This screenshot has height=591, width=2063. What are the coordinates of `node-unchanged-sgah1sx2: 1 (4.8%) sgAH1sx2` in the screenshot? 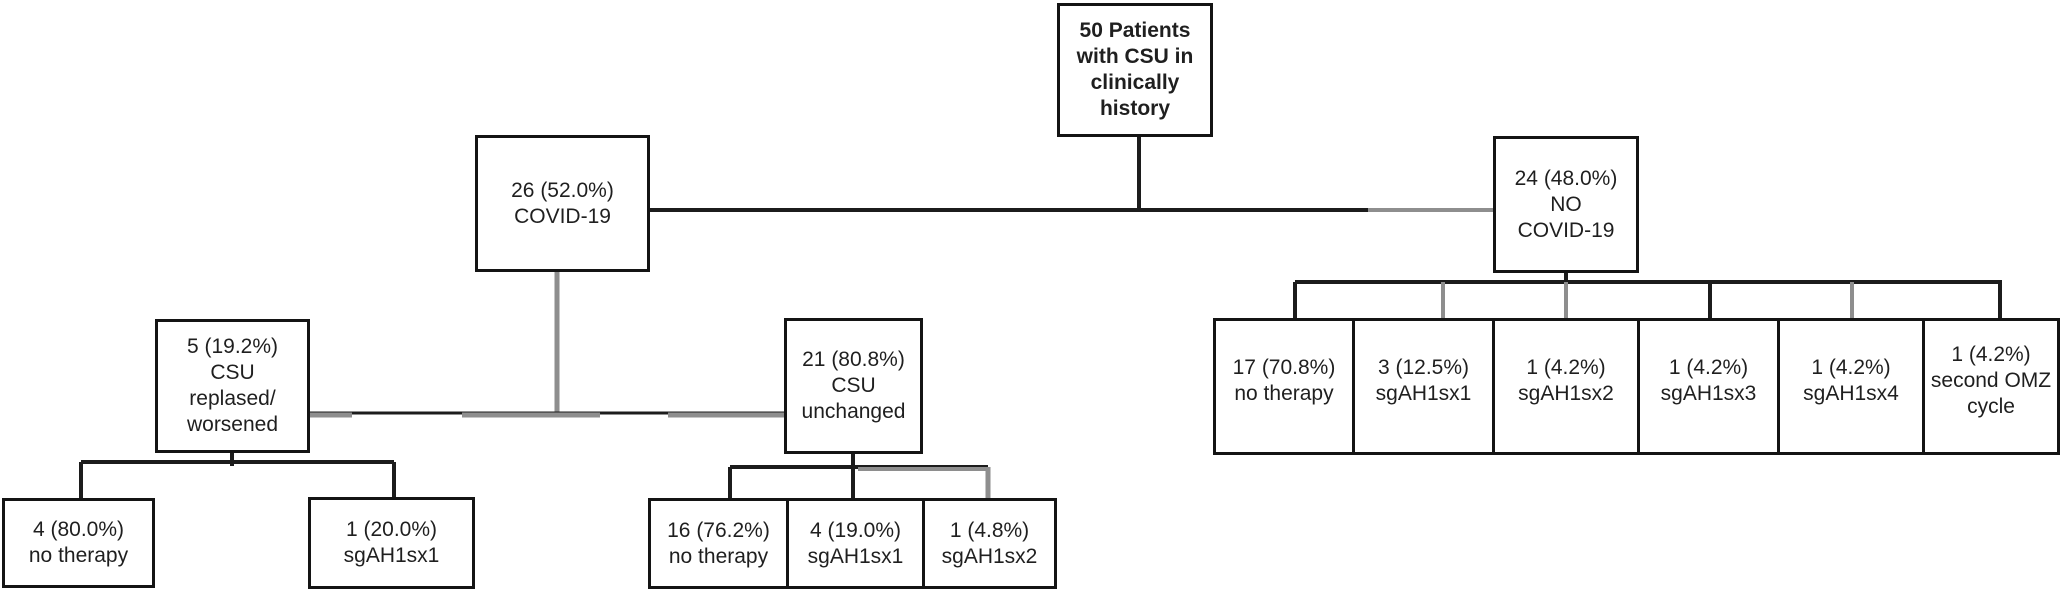 It's located at (989, 543).